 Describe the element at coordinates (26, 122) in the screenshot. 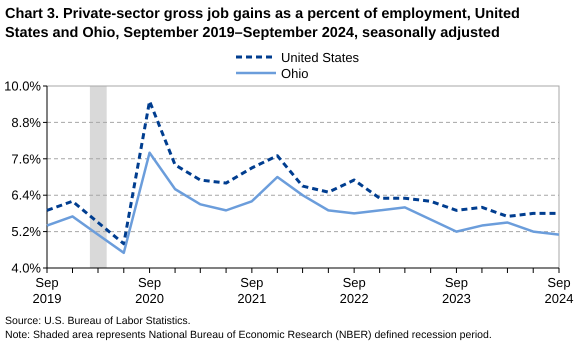

I see `y-tick-label: 8.8%` at that location.